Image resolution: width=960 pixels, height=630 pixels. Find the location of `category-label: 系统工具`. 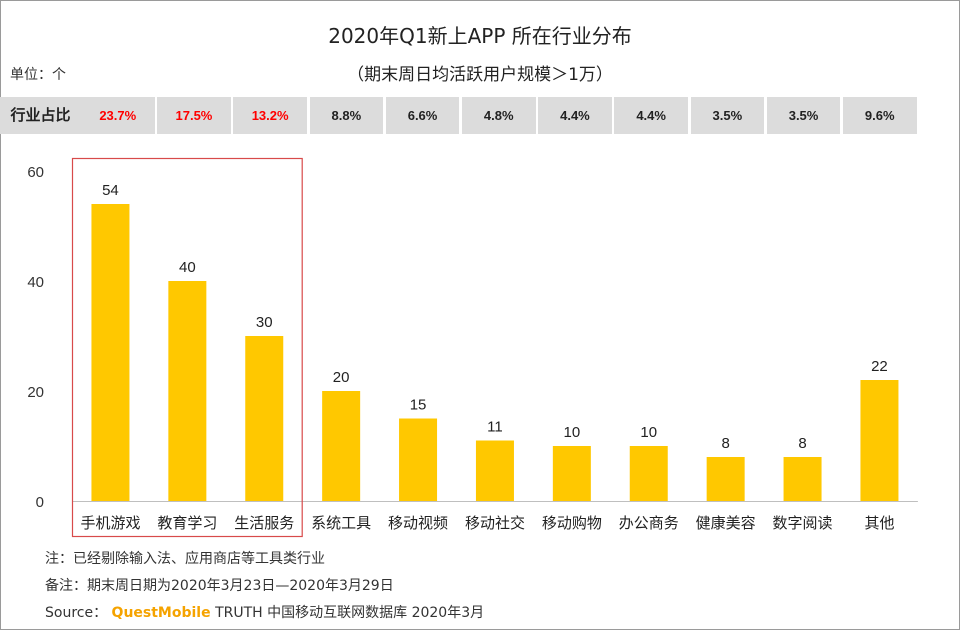

category-label: 系统工具 is located at coordinates (341, 523).